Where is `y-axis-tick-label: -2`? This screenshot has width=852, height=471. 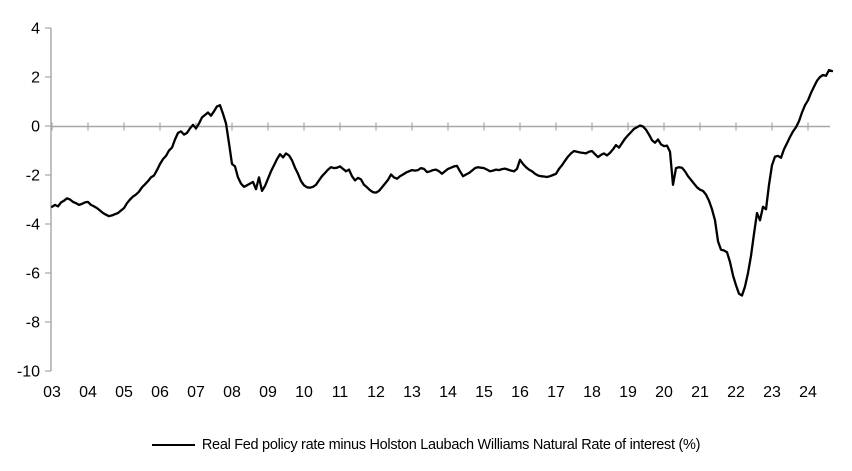
y-axis-tick-label: -2 is located at coordinates (33, 176).